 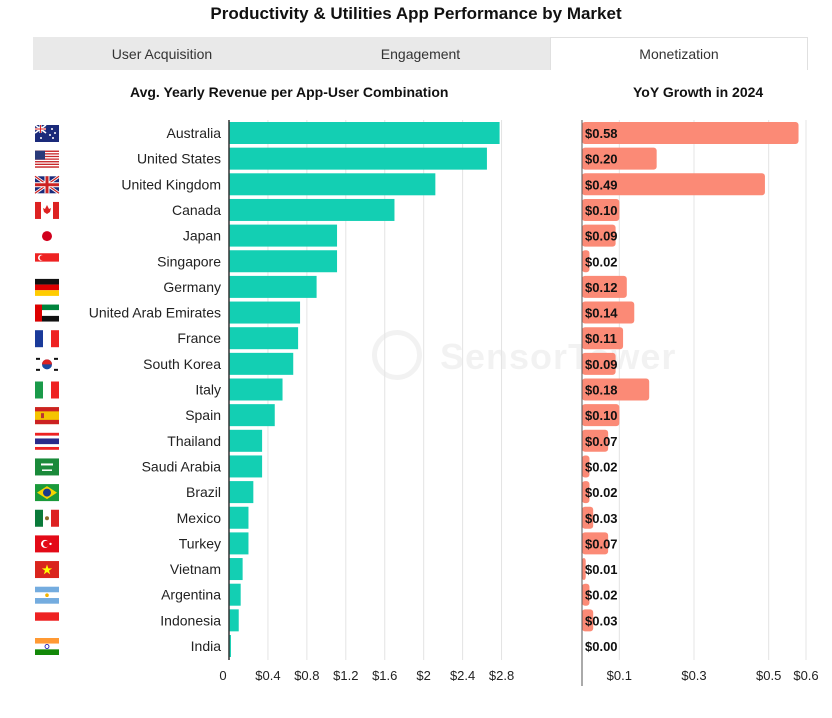 I want to click on category-label-japan: Japan, so click(x=202, y=236).